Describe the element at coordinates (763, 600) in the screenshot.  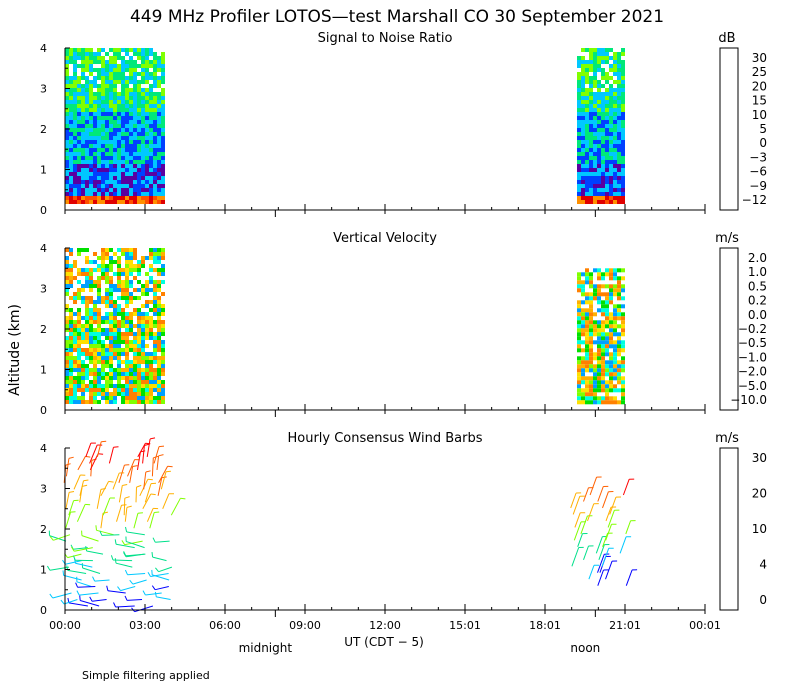
I see `colorbar-label: 0` at that location.